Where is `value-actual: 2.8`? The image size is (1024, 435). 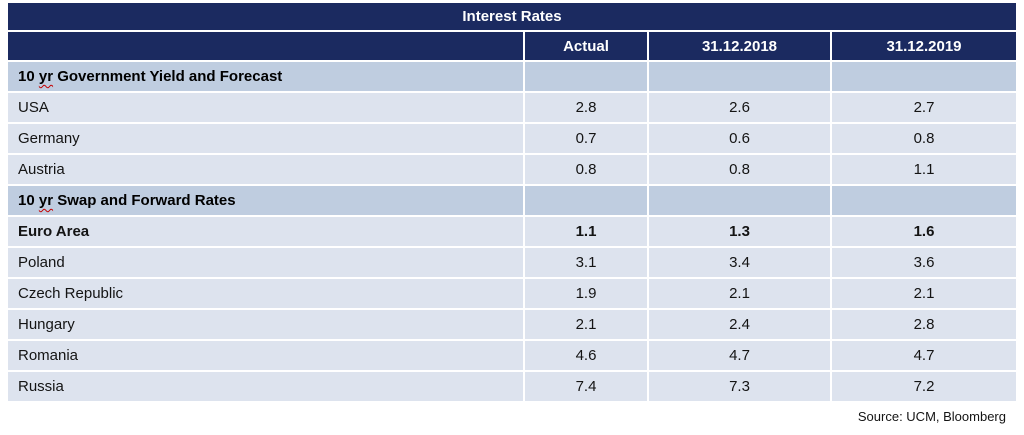 value-actual: 2.8 is located at coordinates (585, 107).